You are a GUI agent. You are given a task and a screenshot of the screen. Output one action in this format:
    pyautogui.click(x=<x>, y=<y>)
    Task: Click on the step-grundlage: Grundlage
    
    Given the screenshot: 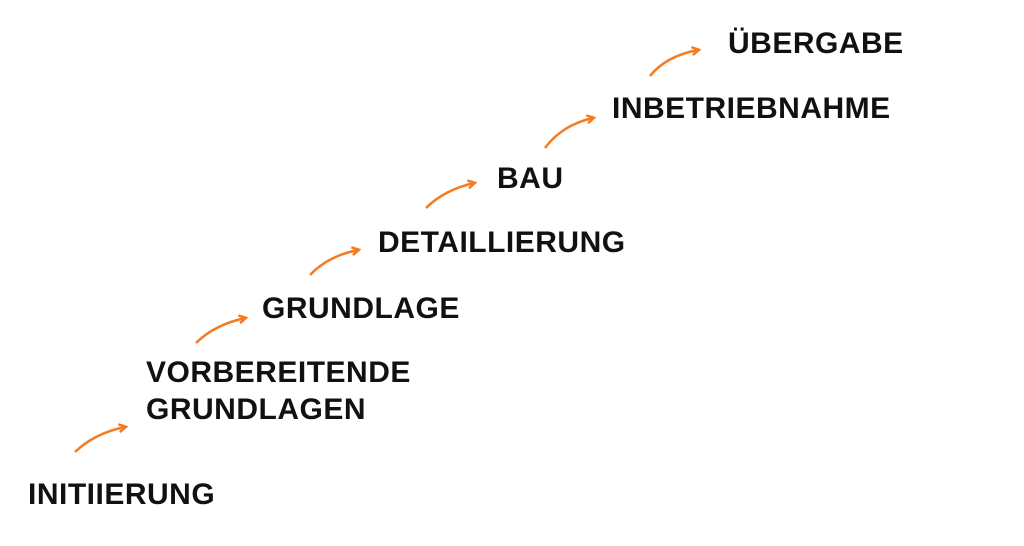 What is the action you would take?
    pyautogui.click(x=361, y=308)
    